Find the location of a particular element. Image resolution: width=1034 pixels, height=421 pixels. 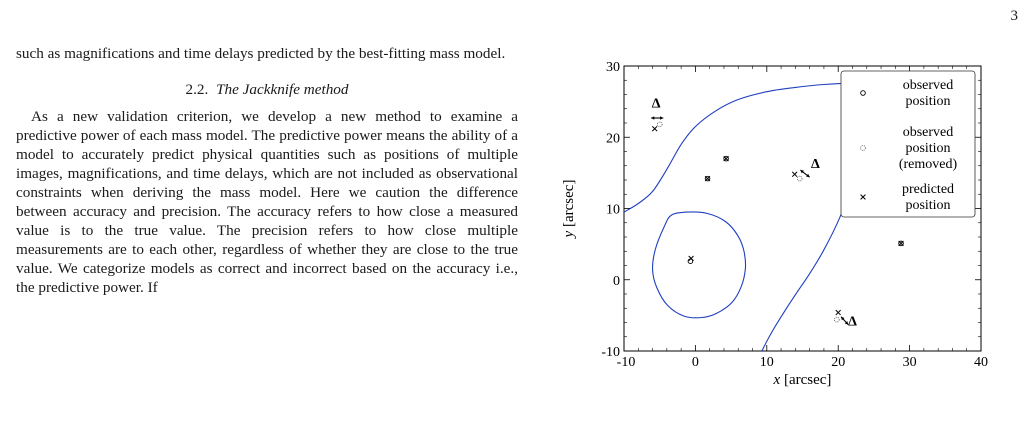

y-tick-label: -10 is located at coordinates (610, 352).